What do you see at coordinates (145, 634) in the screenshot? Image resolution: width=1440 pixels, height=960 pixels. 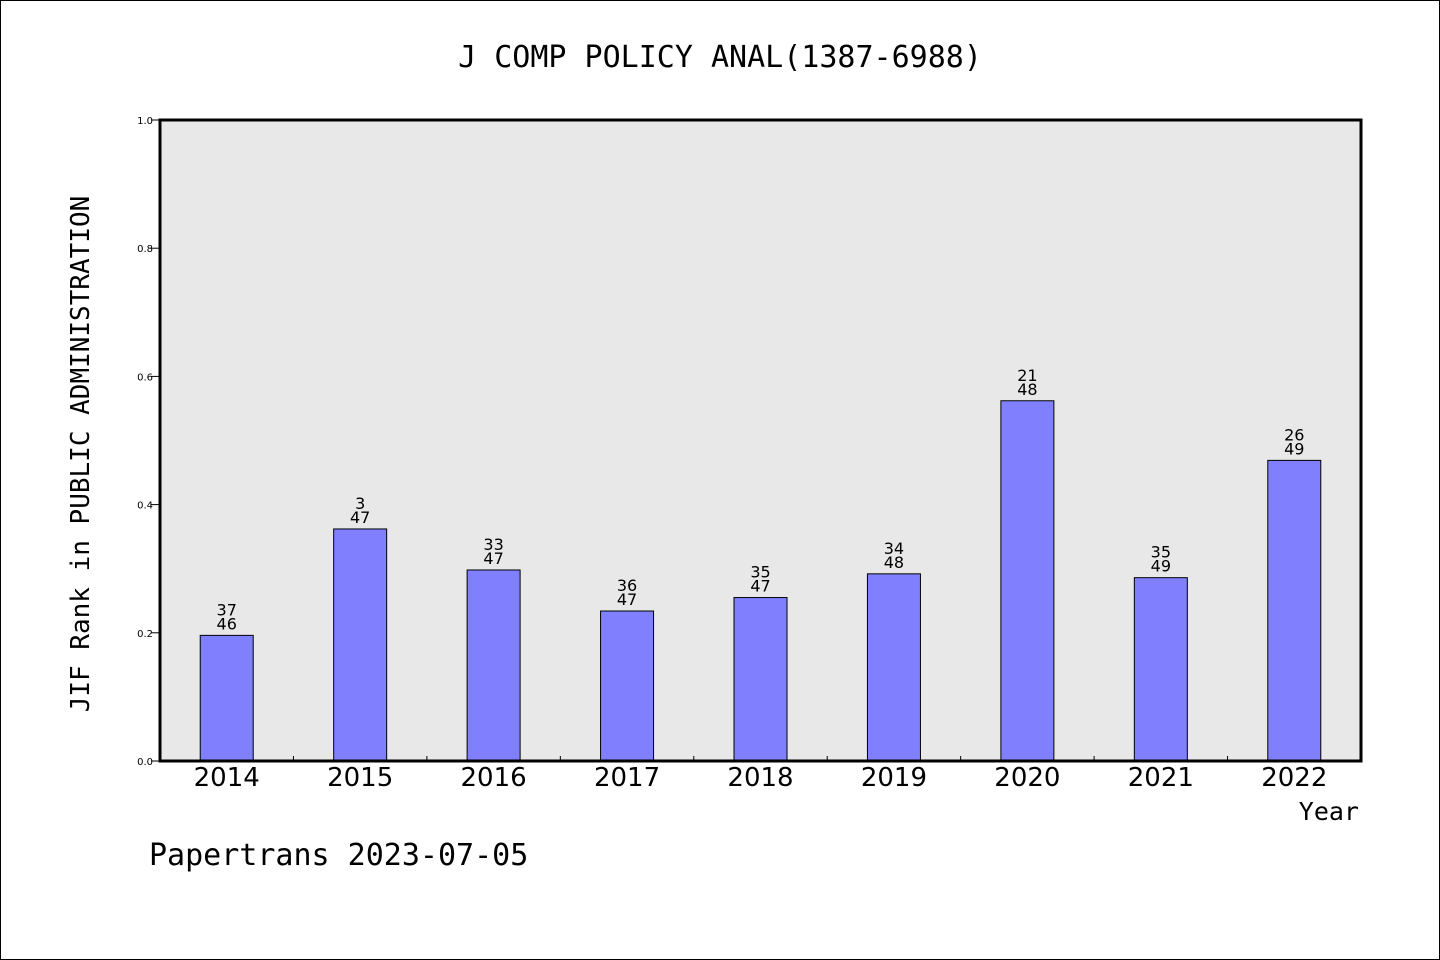 I see `y-tick-label: 0.2` at bounding box center [145, 634].